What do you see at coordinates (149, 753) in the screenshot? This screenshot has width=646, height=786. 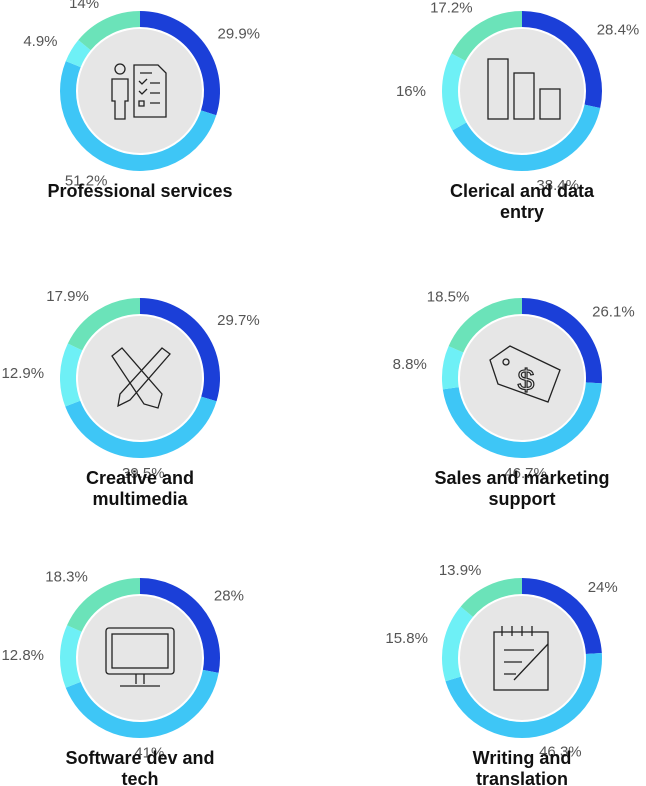 I see `value-label: 41%` at bounding box center [149, 753].